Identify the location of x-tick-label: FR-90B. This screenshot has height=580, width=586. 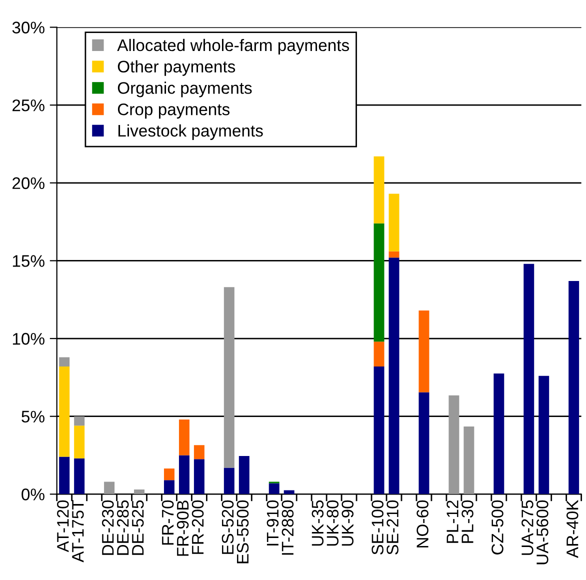
(182, 528).